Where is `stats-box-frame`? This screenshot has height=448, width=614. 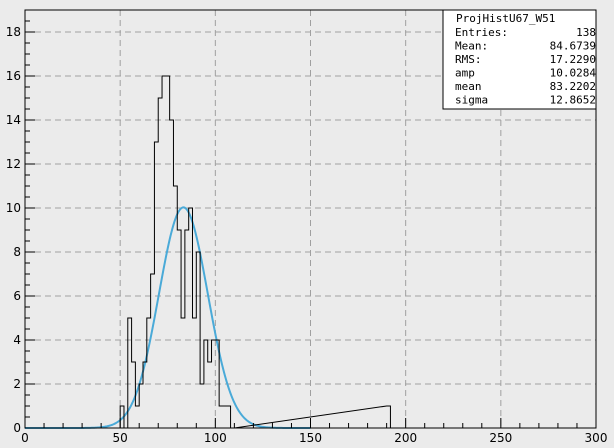
stats-box-frame is located at coordinates (519, 59).